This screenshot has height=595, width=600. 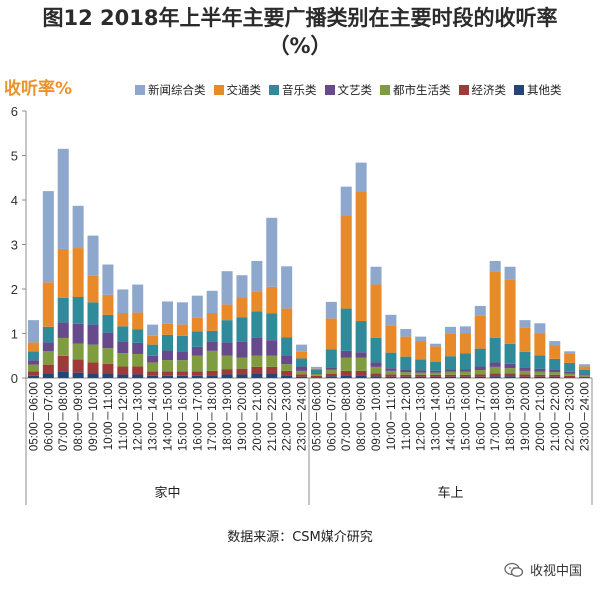 I want to click on x-tick-label: 11:00－12:00, so click(x=407, y=416).